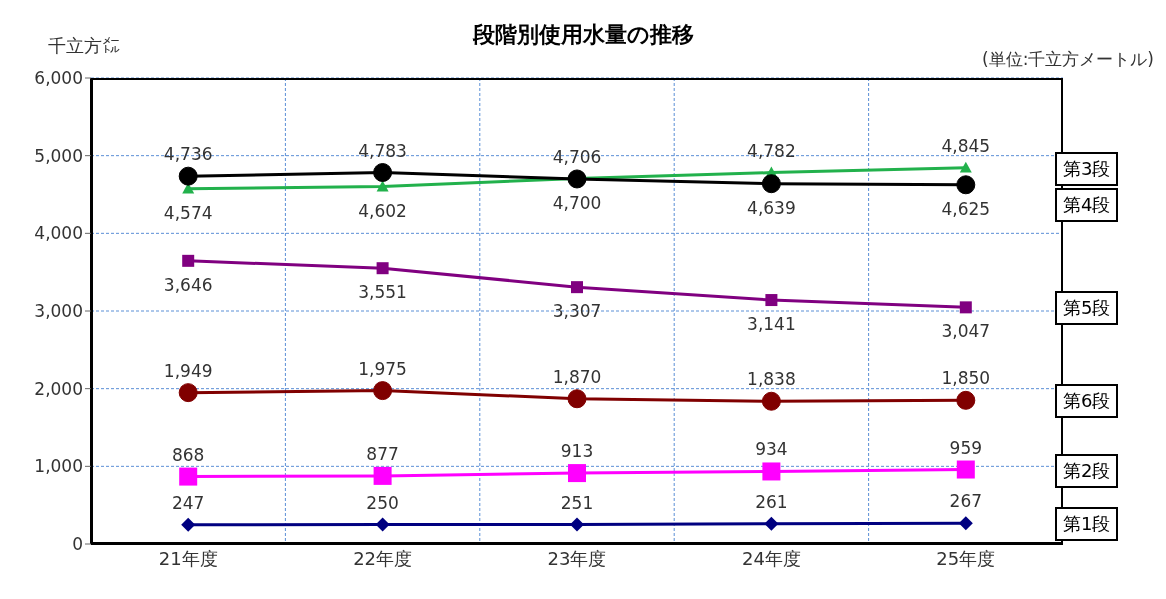 The width and height of the screenshot is (1166, 599). I want to click on data-label: 4,706, so click(577, 156).